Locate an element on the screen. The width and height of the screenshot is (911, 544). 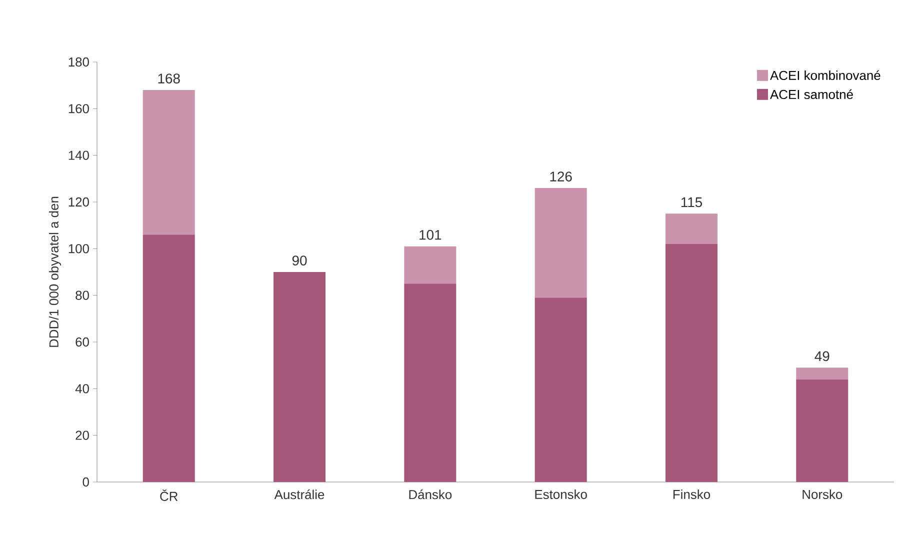
y-tick-label: 80 is located at coordinates (82, 295).